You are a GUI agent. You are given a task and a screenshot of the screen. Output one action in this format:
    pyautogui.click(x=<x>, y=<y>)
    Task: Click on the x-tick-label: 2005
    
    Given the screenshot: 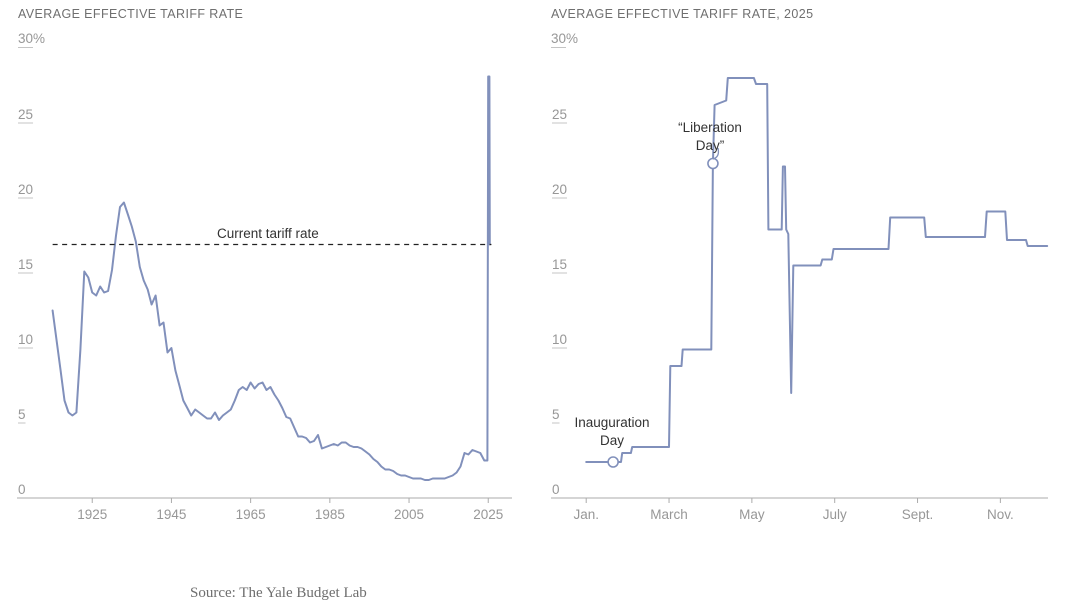 What is the action you would take?
    pyautogui.click(x=409, y=514)
    